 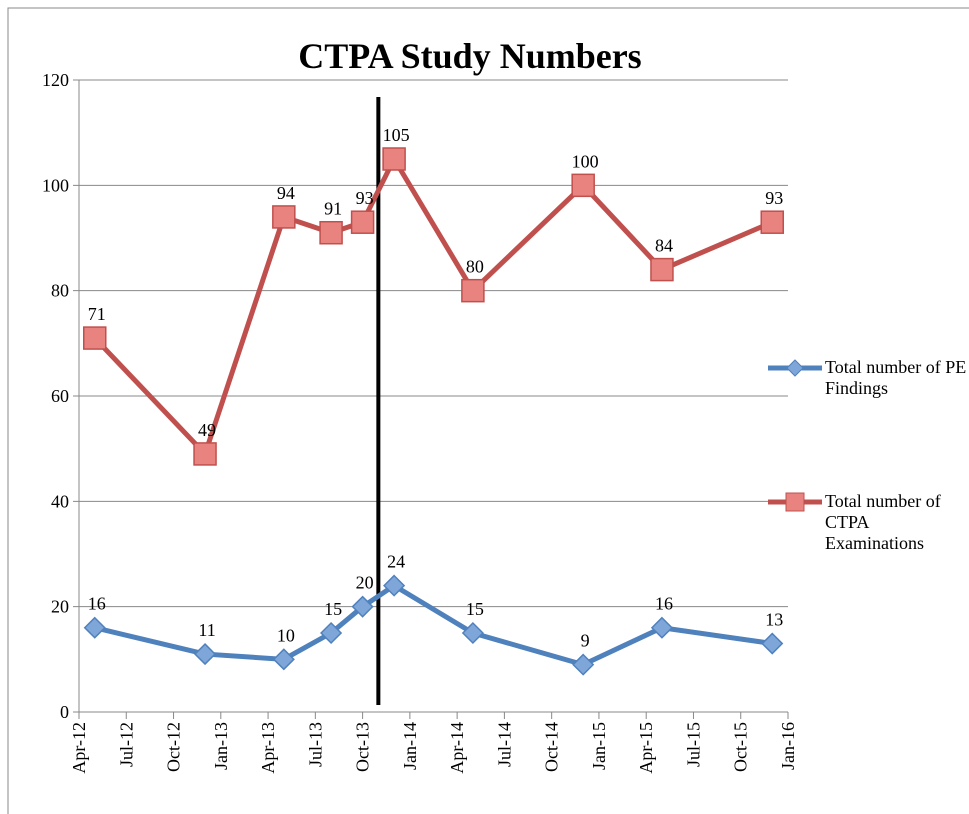 What do you see at coordinates (268, 748) in the screenshot?
I see `x-tick-label: Apr-13` at bounding box center [268, 748].